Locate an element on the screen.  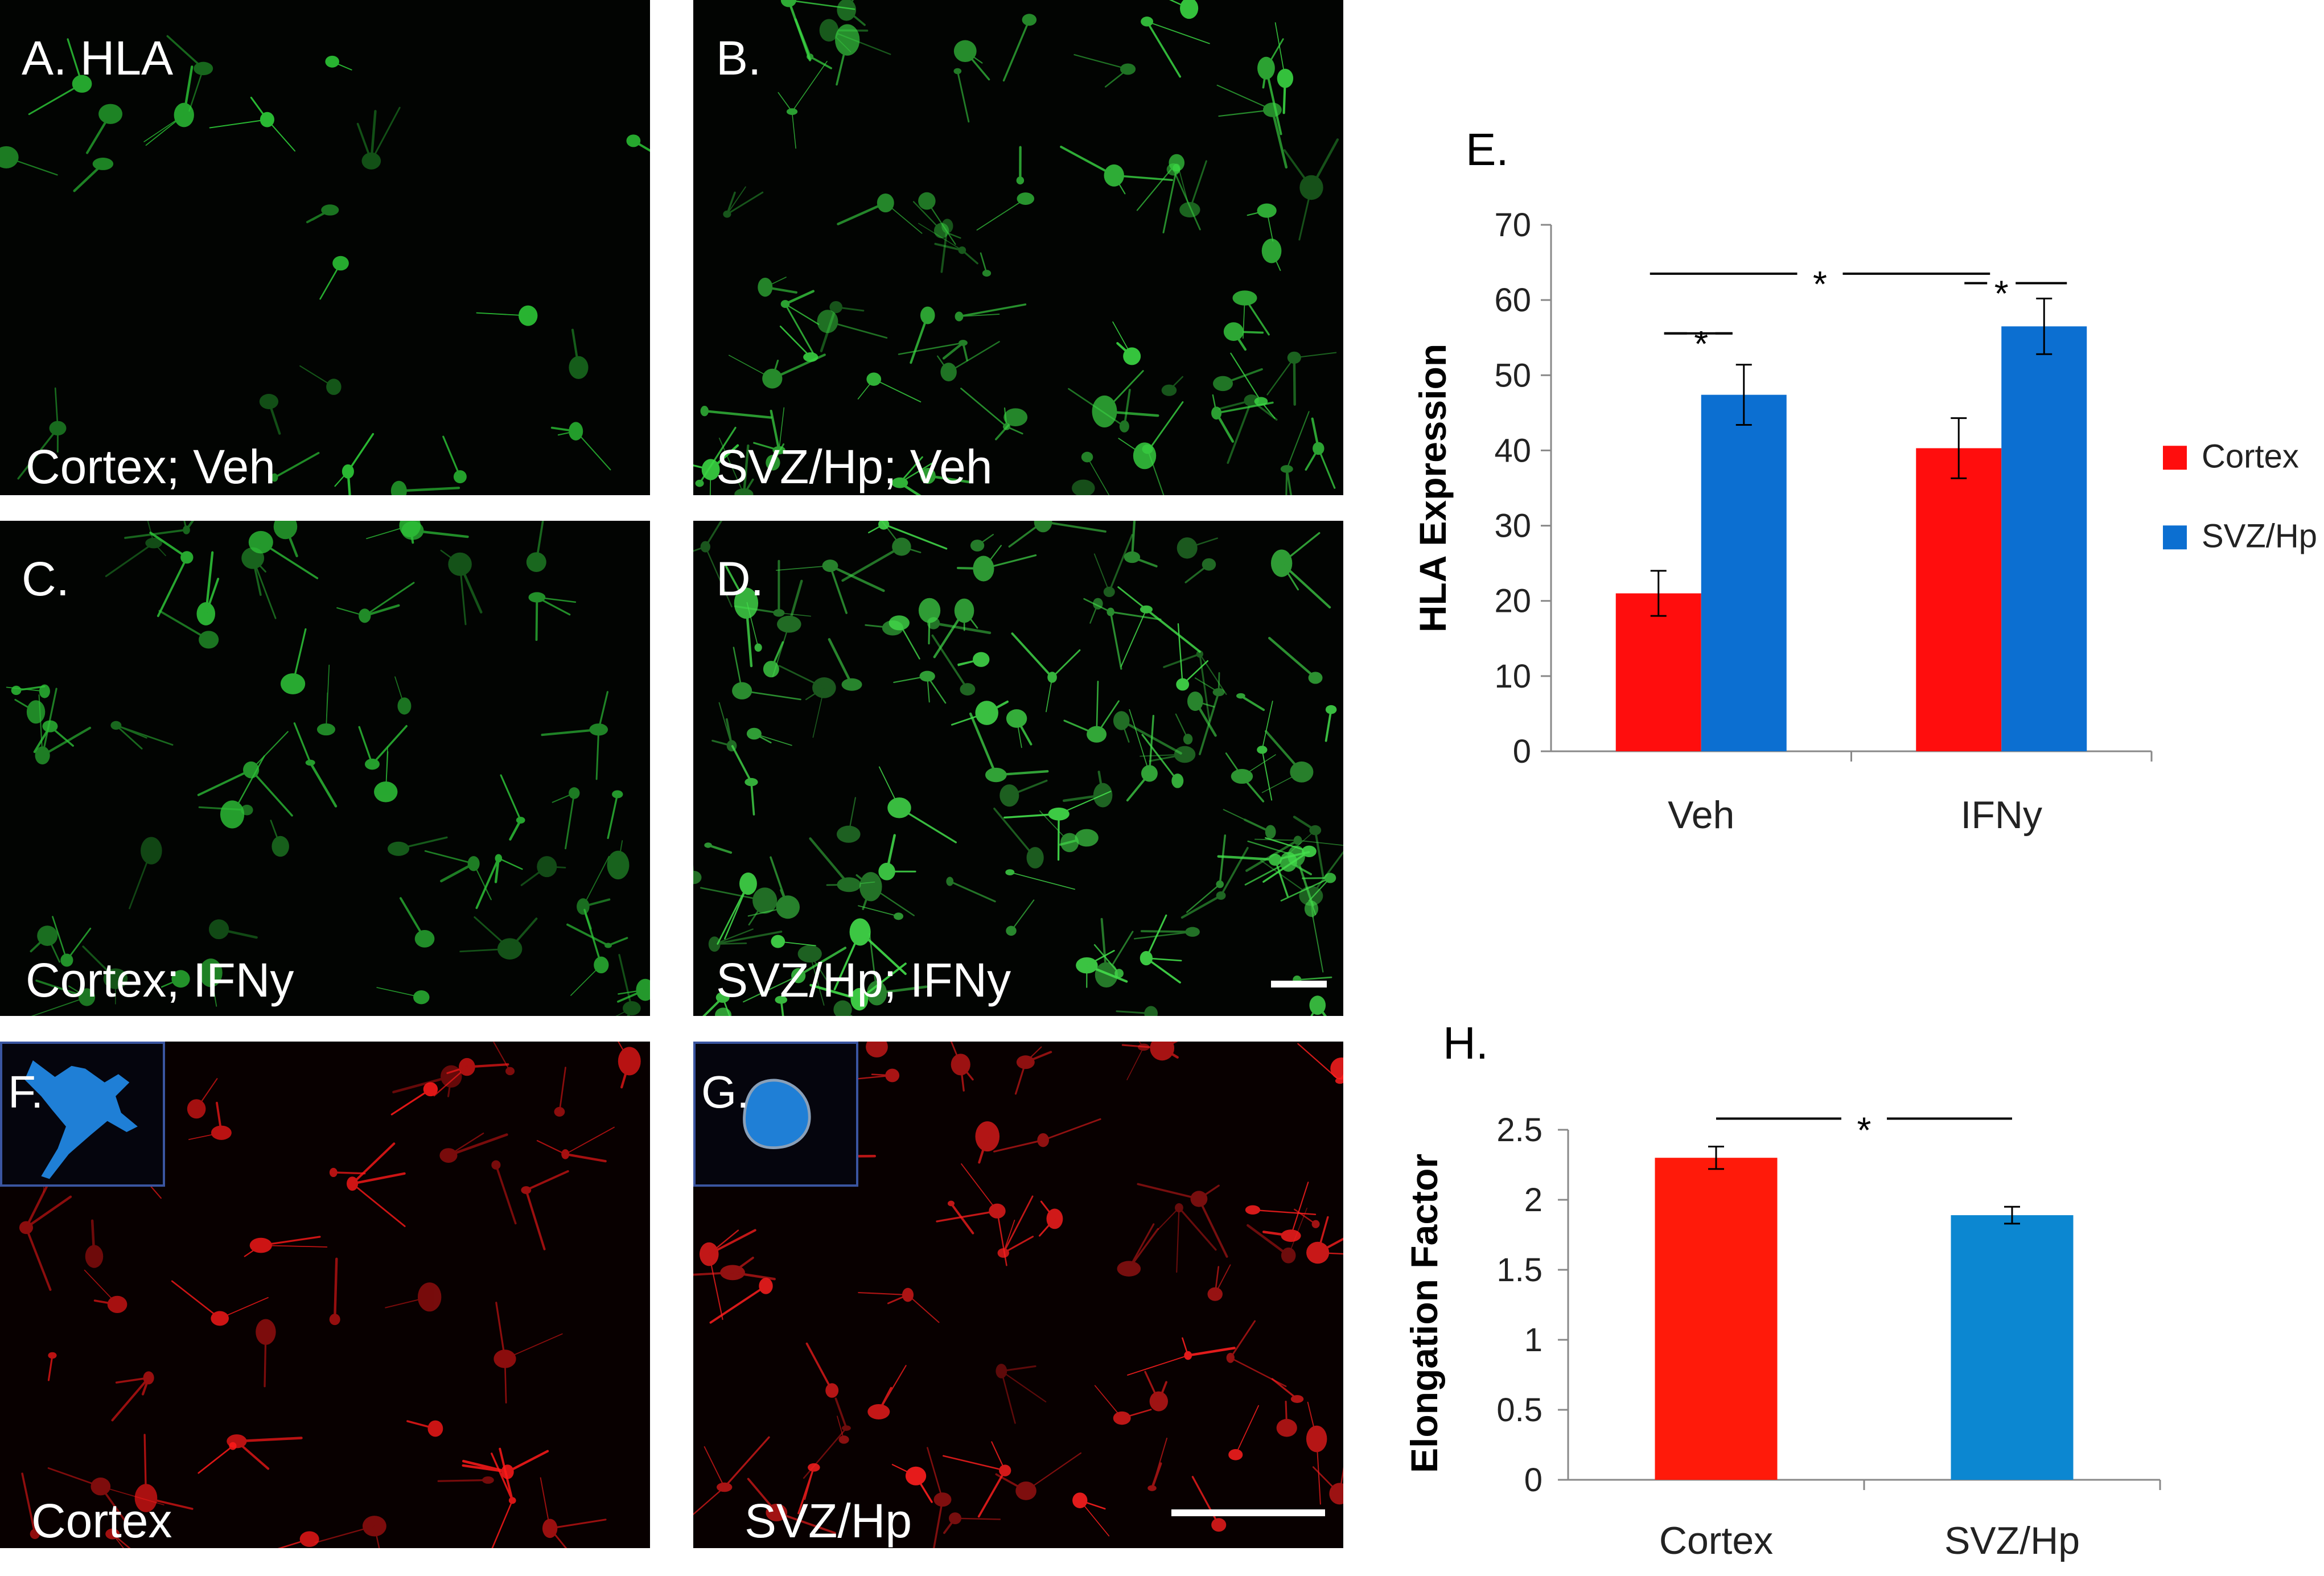
chart-e-legend-swatch is located at coordinates (2175, 537).